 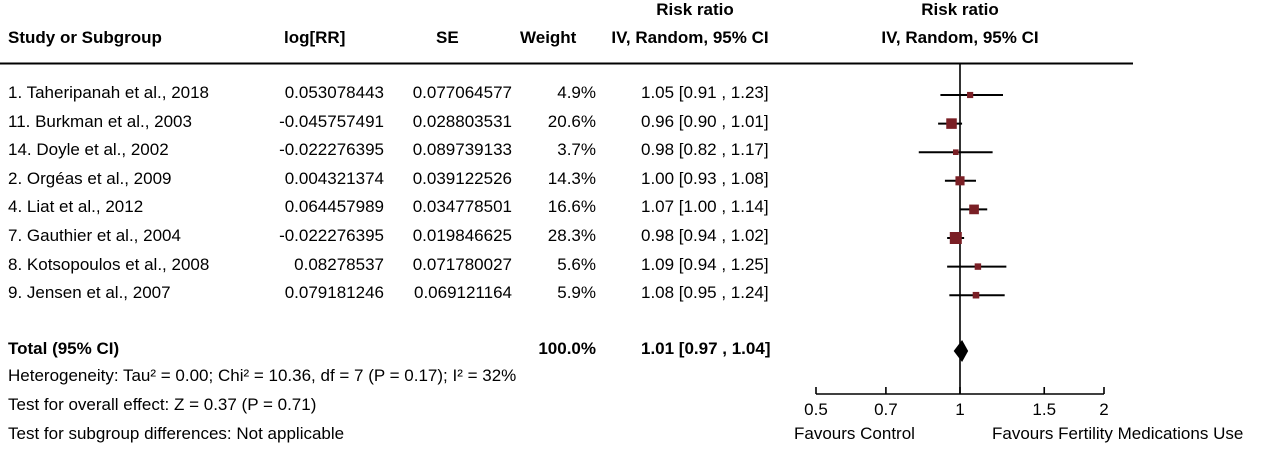 I want to click on study-ci: 1.00 [0.93 , 1.08], so click(x=705, y=178).